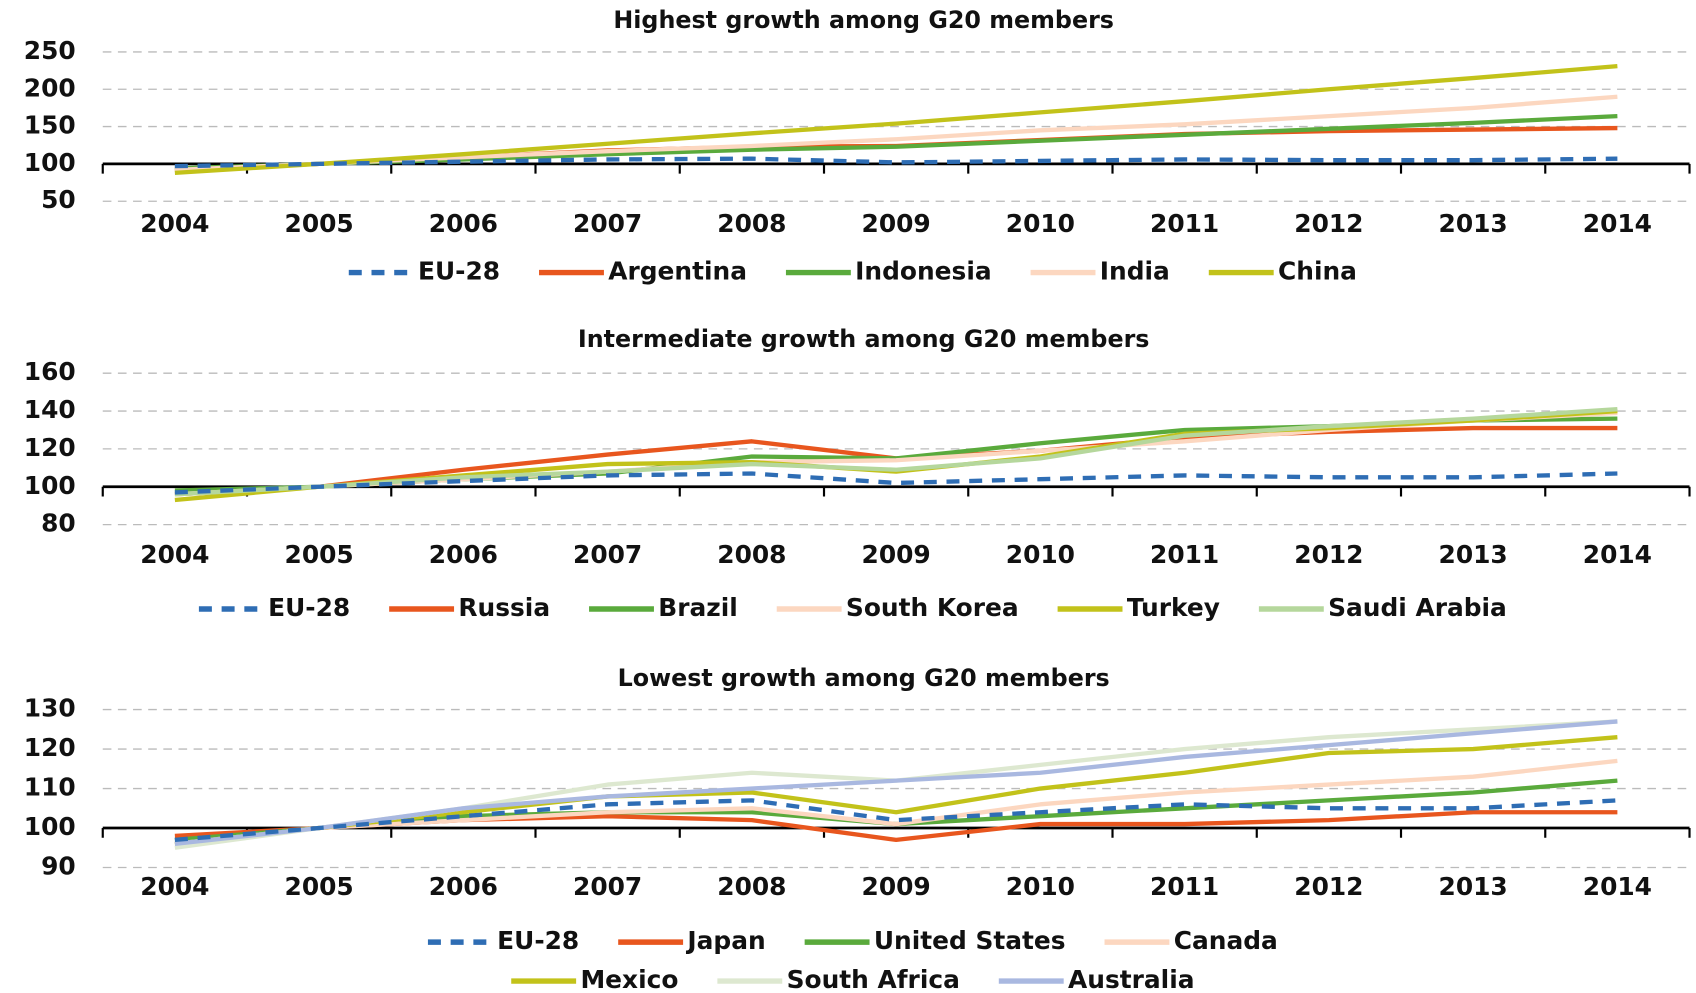  I want to click on y-tick-label: 80, so click(58, 523).